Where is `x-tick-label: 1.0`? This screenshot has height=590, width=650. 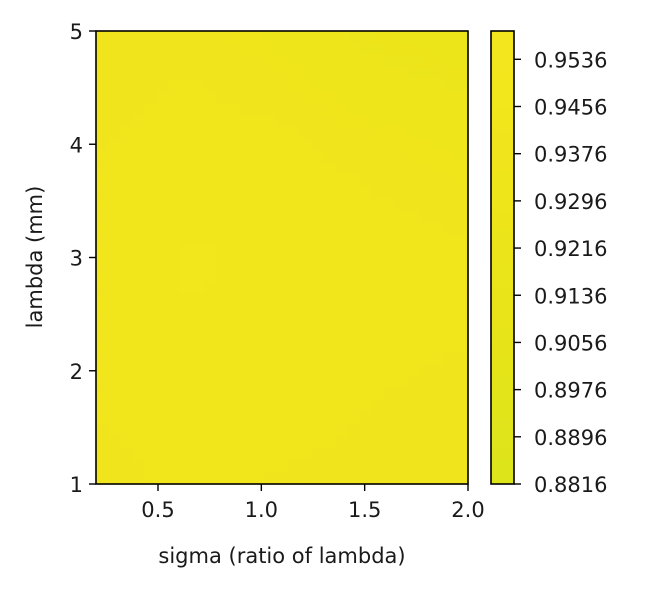
x-tick-label: 1.0 is located at coordinates (261, 510).